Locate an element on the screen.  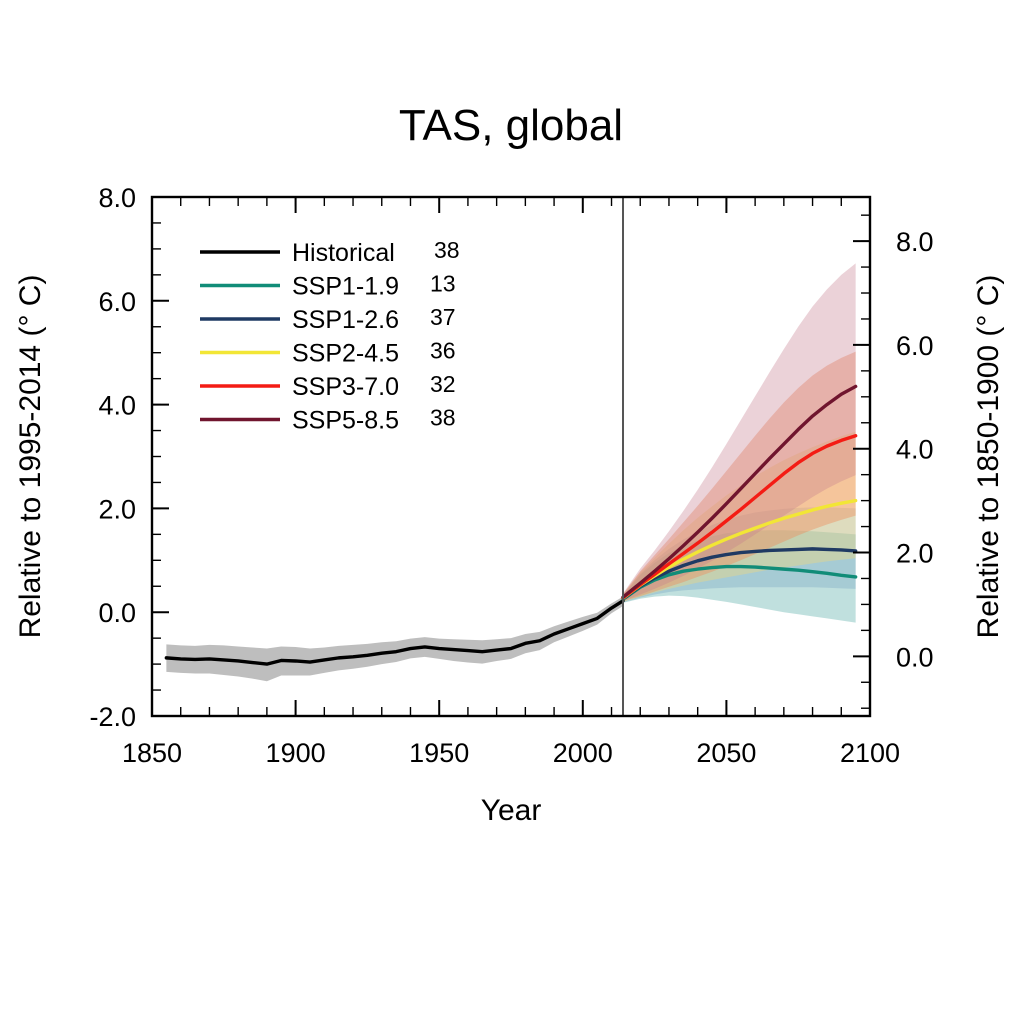
legend-label-ssp2-4.5: SSP2-4.5 is located at coordinates (345, 354).